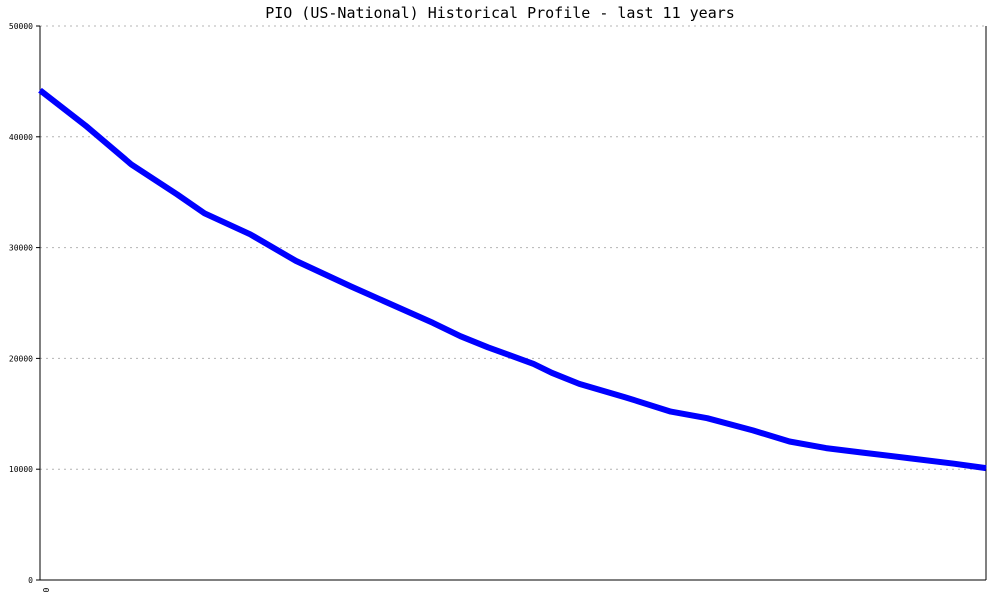 This screenshot has height=600, width=1000. I want to click on y-tick-label: 20000, so click(21, 358).